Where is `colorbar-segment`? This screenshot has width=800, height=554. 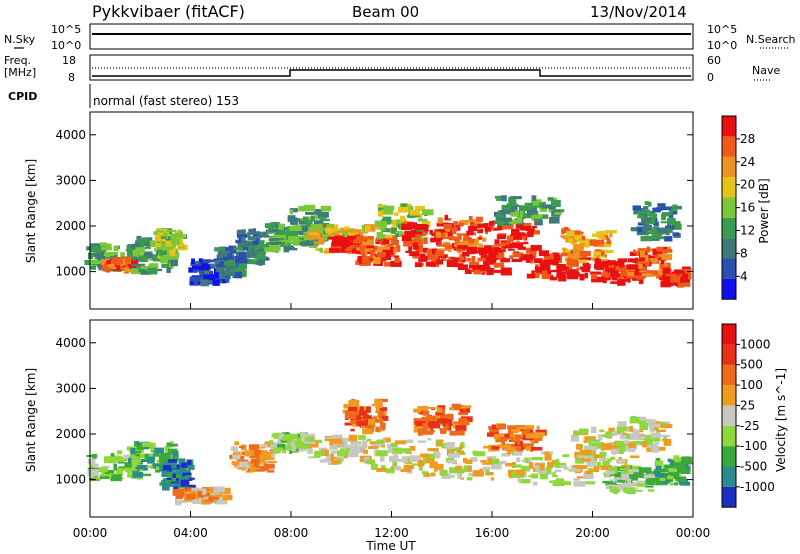 colorbar-segment is located at coordinates (729, 146).